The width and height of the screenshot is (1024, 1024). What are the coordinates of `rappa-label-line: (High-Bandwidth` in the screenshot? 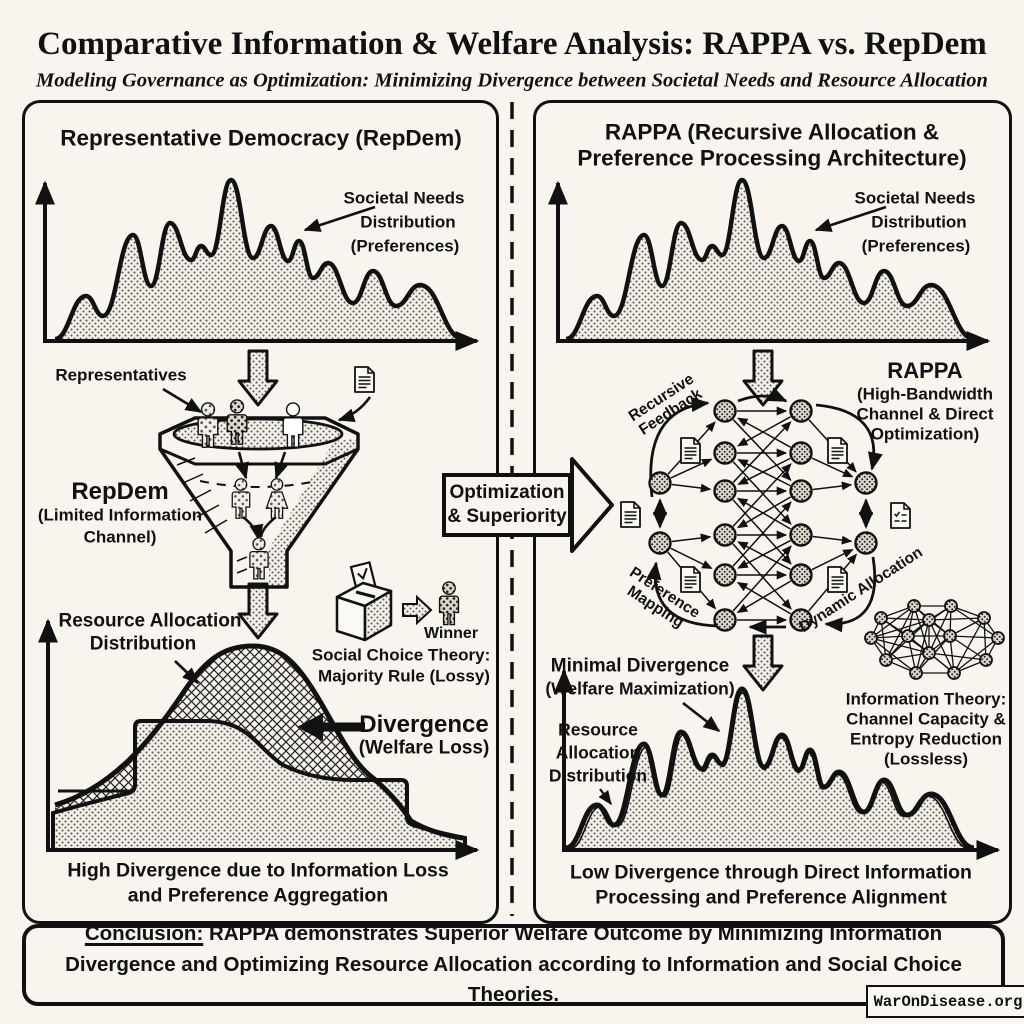 It's located at (925, 394).